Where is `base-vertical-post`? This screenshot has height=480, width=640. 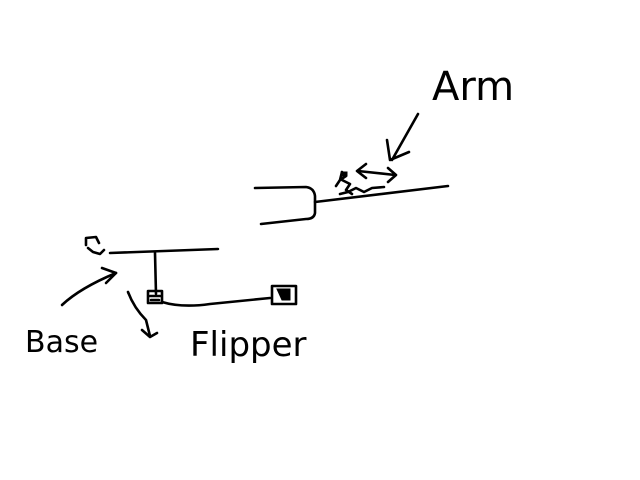
base-vertical-post is located at coordinates (155, 273).